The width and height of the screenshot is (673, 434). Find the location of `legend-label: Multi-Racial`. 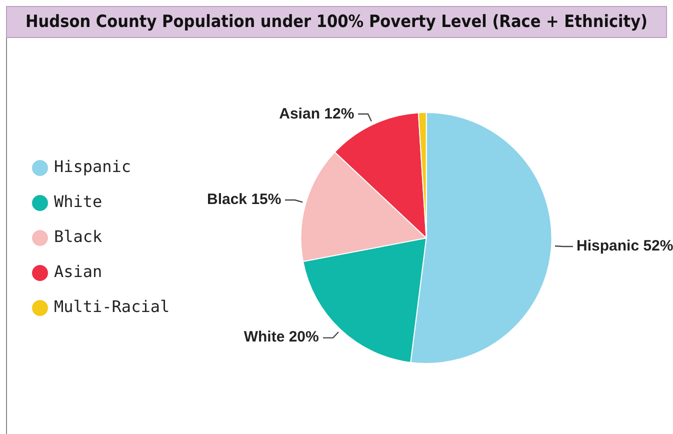

legend-label: Multi-Racial is located at coordinates (112, 306).